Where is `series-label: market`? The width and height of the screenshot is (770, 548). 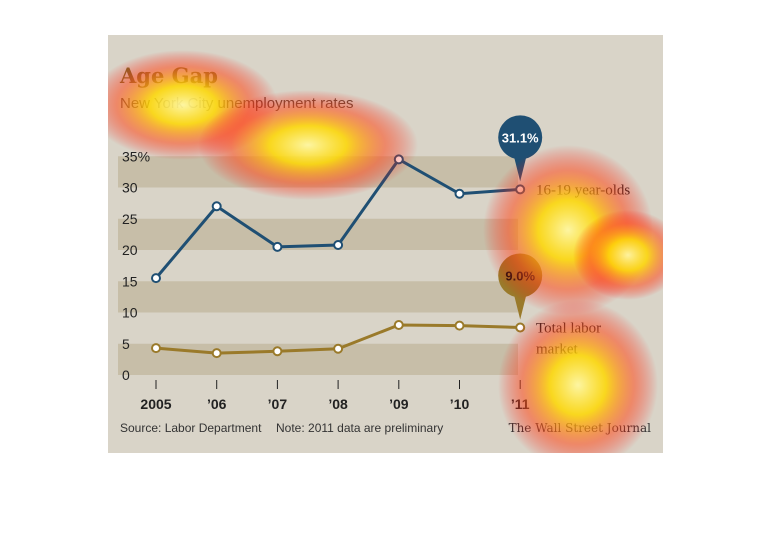 series-label: market is located at coordinates (557, 350).